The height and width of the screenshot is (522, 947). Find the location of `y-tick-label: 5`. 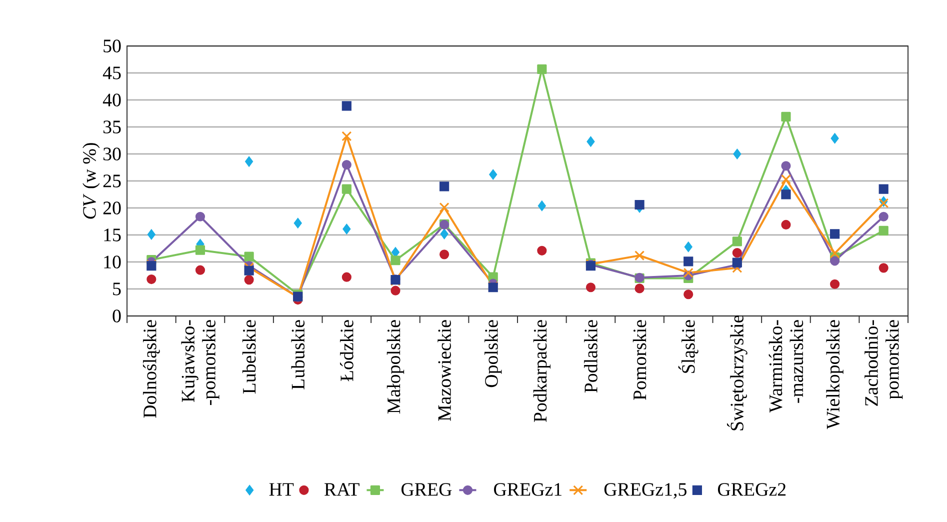

y-tick-label: 5 is located at coordinates (117, 289).